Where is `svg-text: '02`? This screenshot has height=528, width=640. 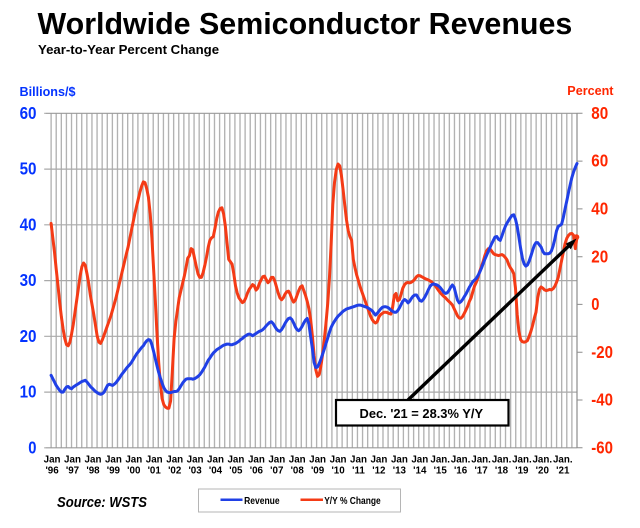
svg-text: '02 is located at coordinates (175, 471).